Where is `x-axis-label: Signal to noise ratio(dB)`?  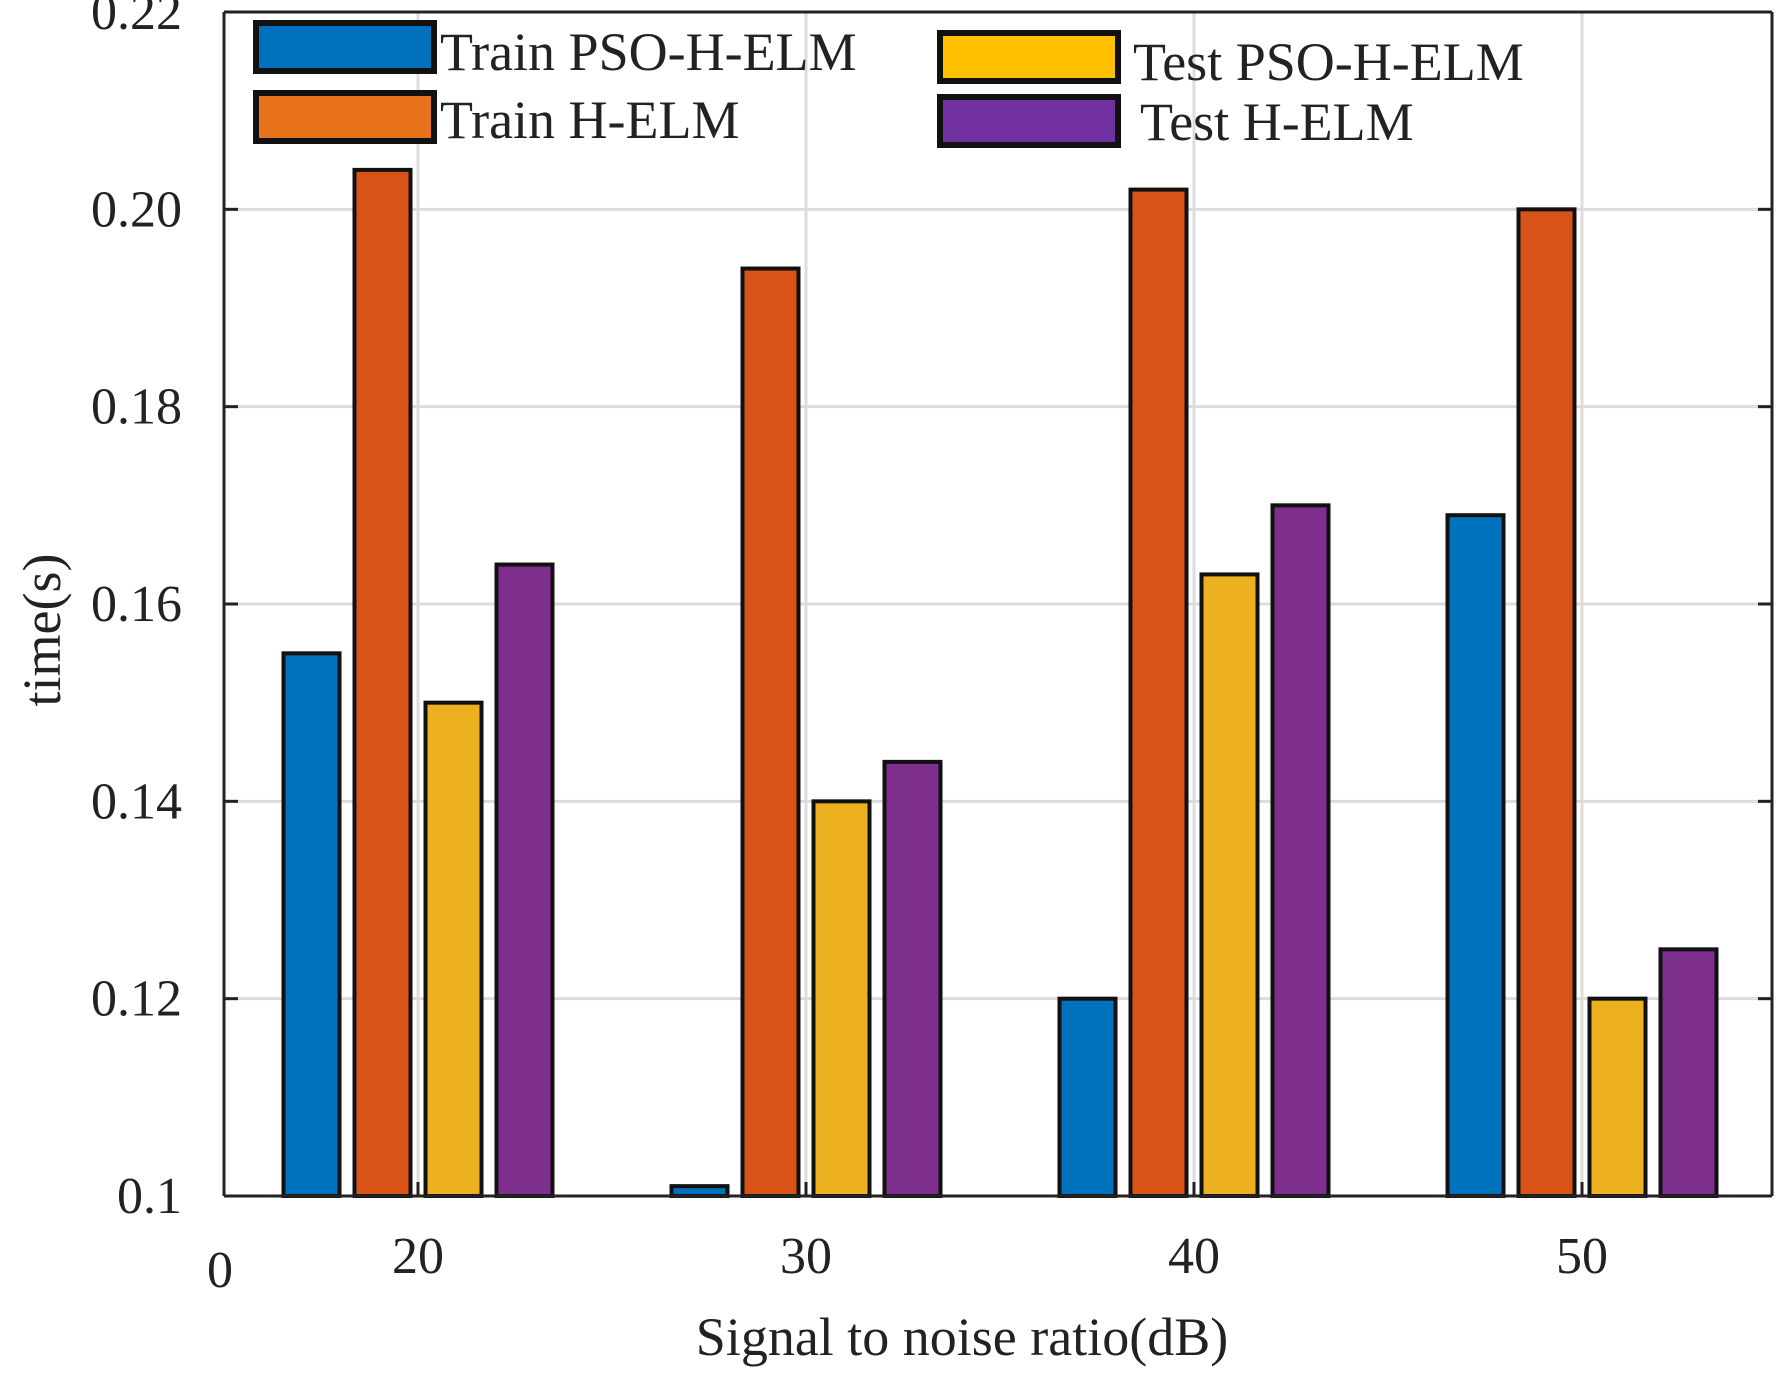
x-axis-label: Signal to noise ratio(dB) is located at coordinates (962, 1337).